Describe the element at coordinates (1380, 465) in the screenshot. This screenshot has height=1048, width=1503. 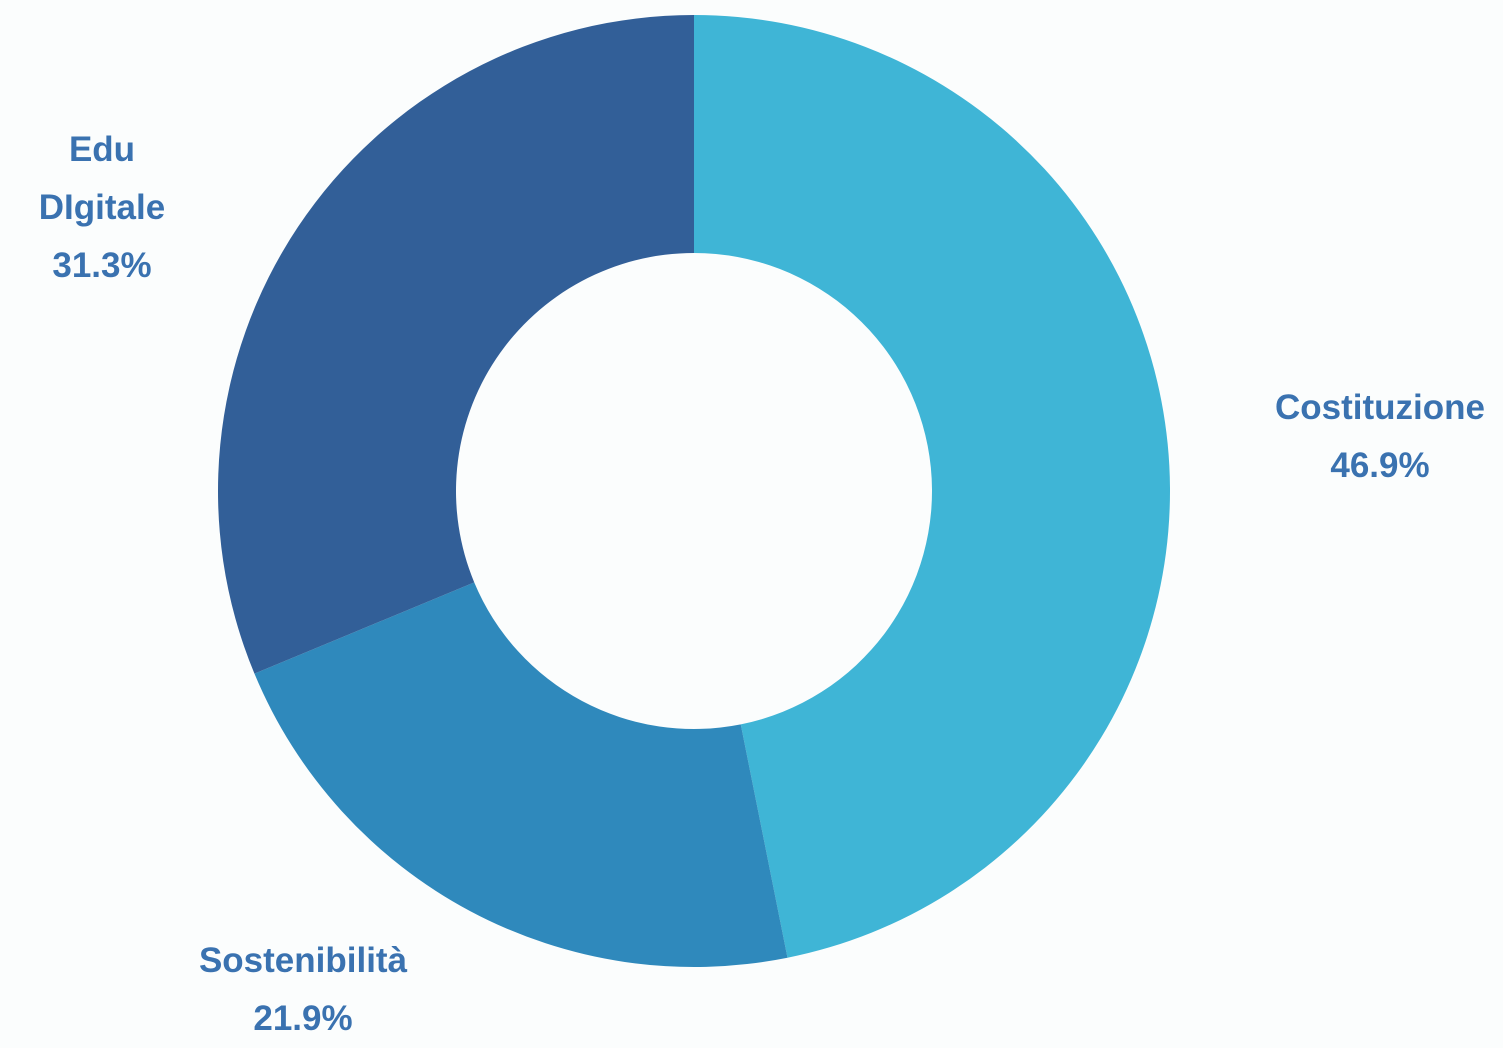
I see `value-label: 46.9%` at that location.